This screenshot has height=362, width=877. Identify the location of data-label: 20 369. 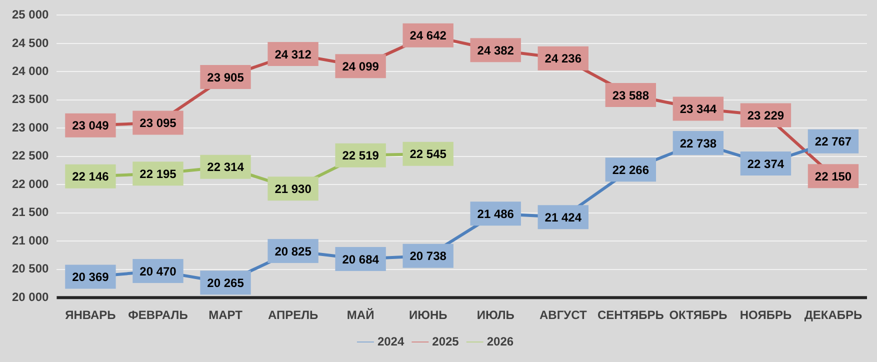
(91, 277).